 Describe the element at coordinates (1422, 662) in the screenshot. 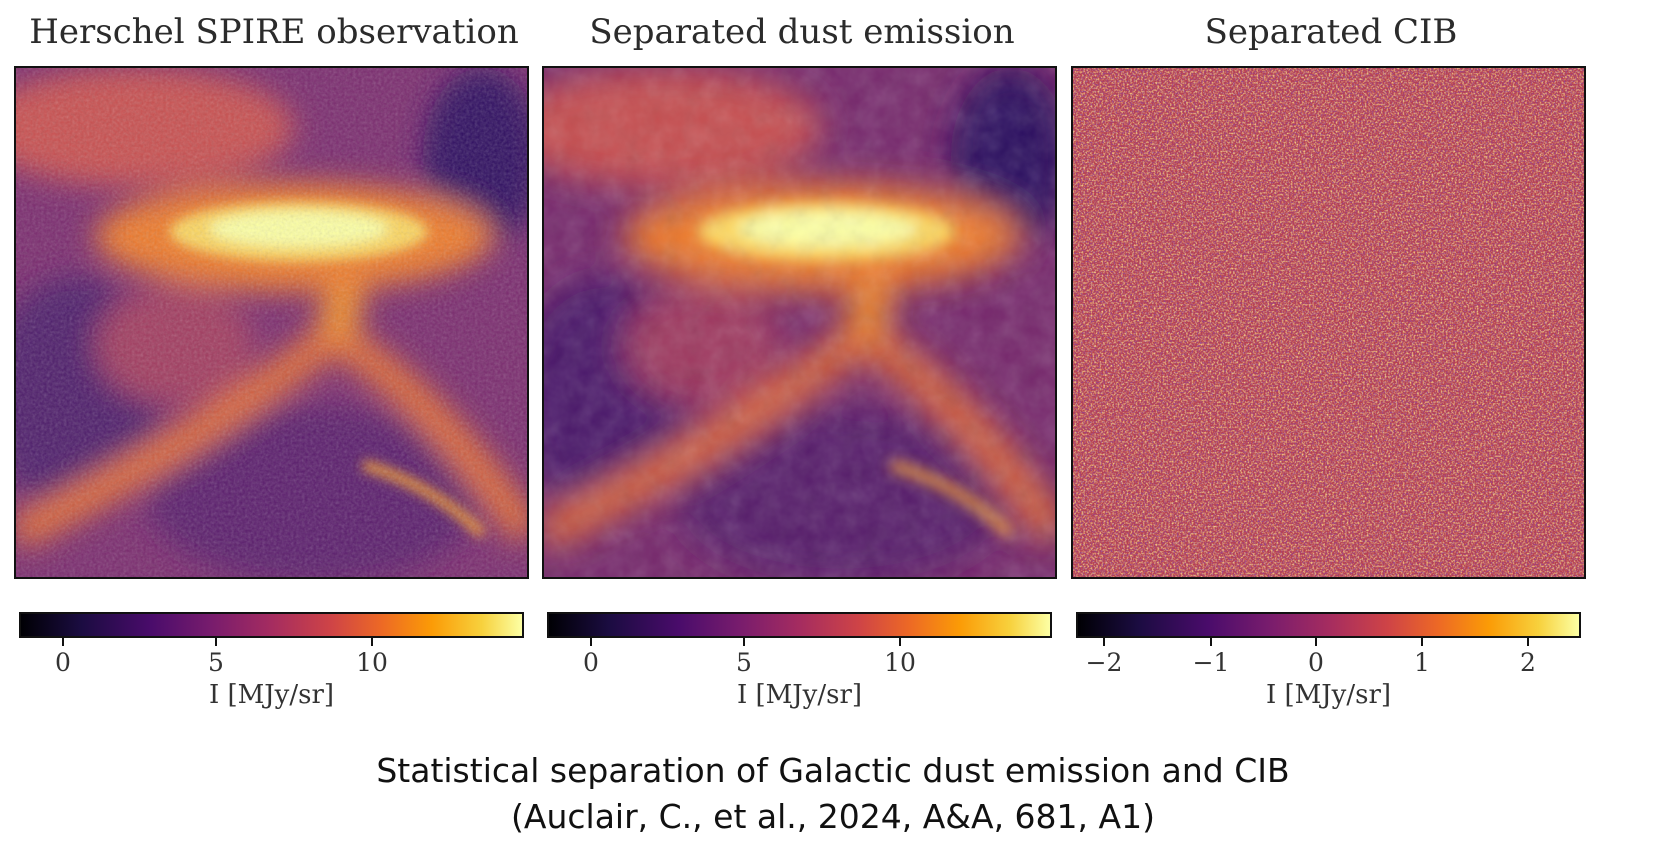

I see `colorbar-tick-label: 1` at that location.